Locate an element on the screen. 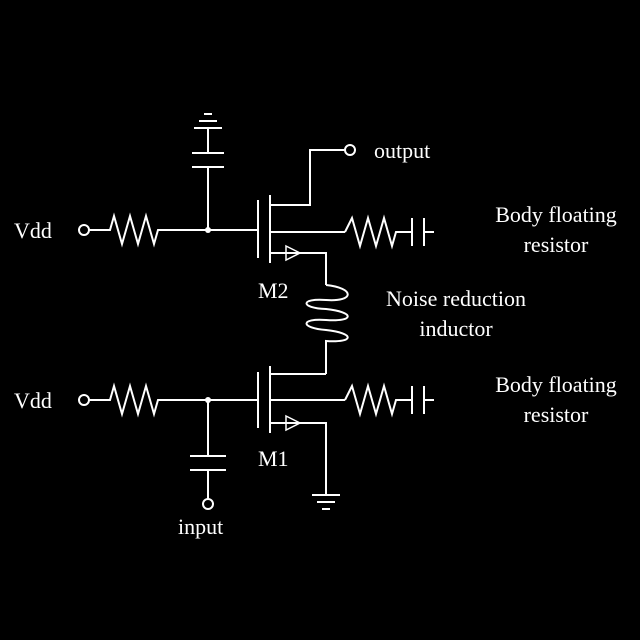 The image size is (640, 640). gate-resistor-bottom is located at coordinates (148, 400).